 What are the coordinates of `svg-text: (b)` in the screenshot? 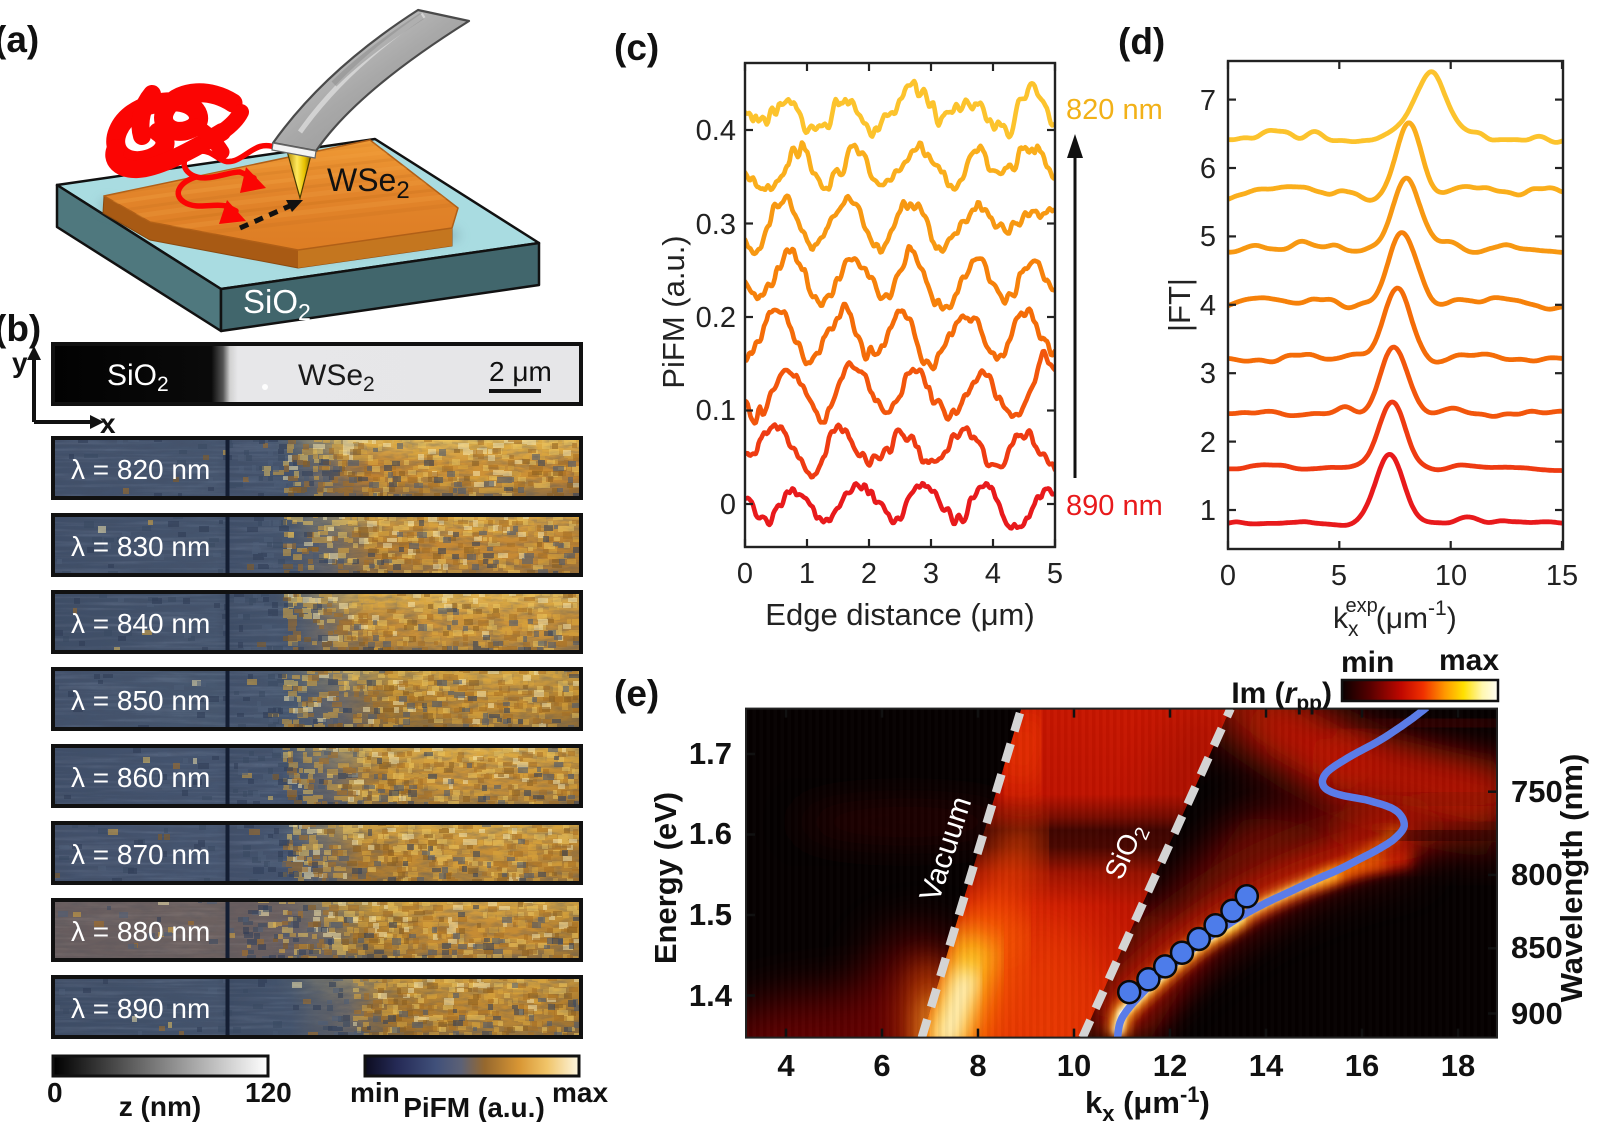 It's located at (20, 328).